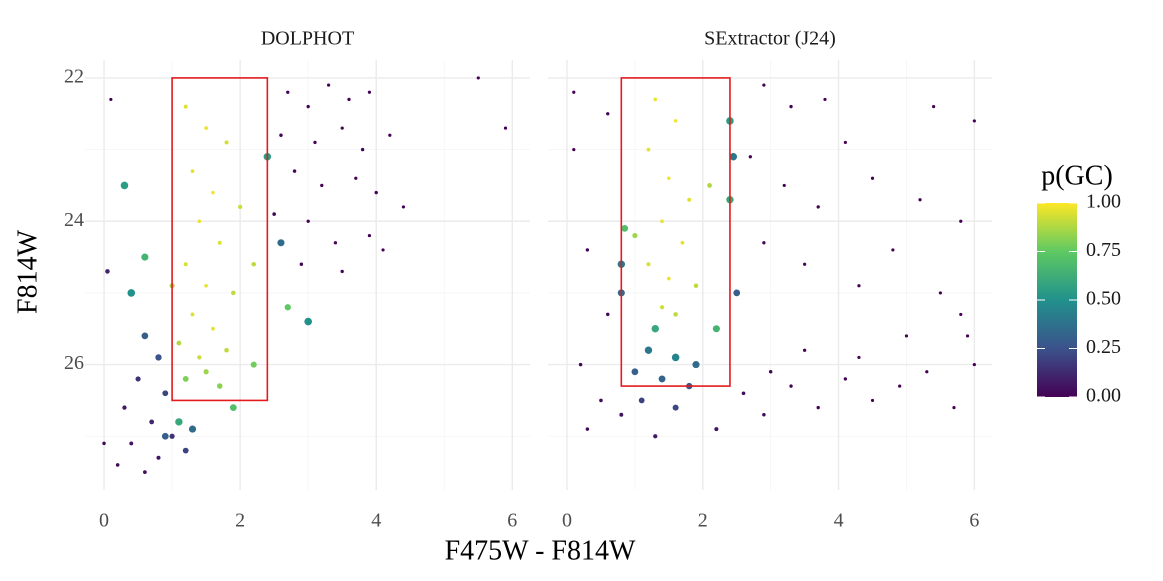 This screenshot has width=1163, height=581. Describe the element at coordinates (307, 39) in the screenshot. I see `facet-title: DOLPHOT` at that location.